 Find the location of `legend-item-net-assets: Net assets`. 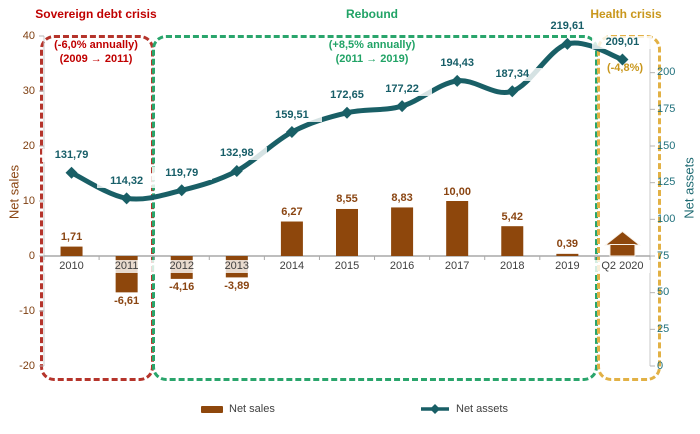

legend-item-net-assets: Net assets is located at coordinates (464, 409).